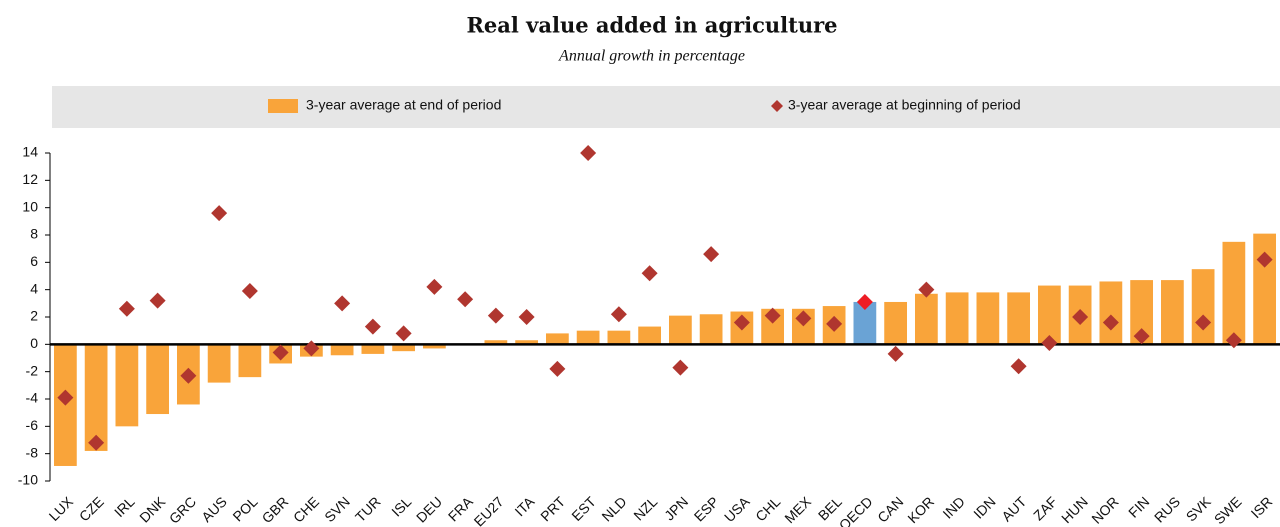 This screenshot has width=1280, height=527. Describe the element at coordinates (1013, 508) in the screenshot. I see `x-tick-label: AUT` at that location.